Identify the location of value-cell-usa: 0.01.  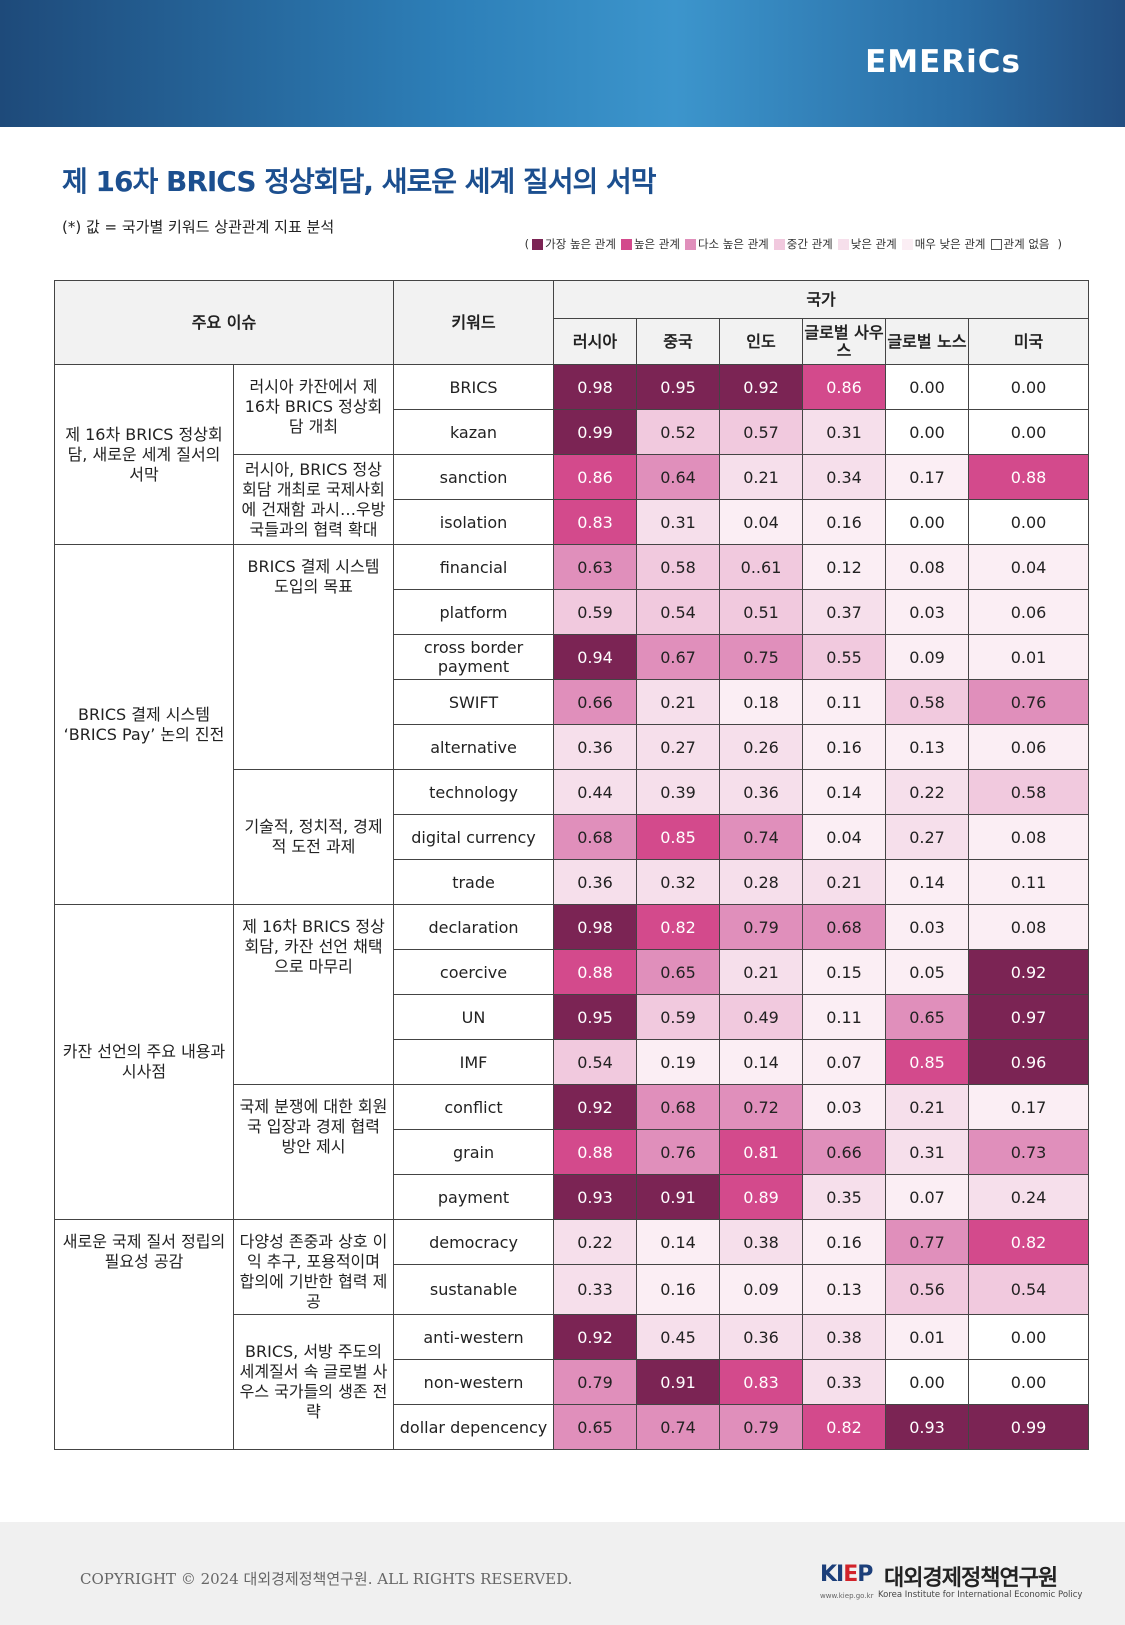
(1029, 657).